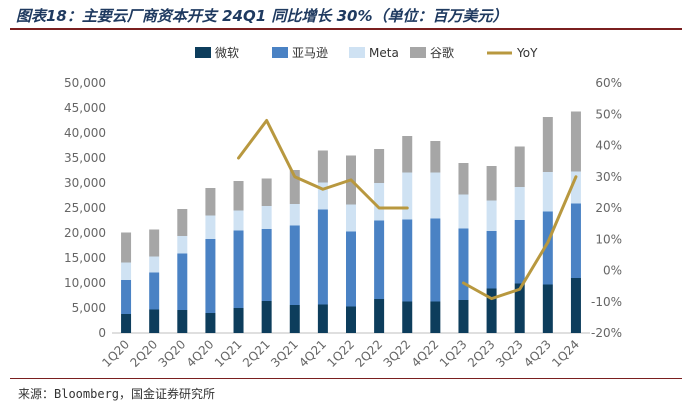 The image size is (692, 407). Describe the element at coordinates (85, 108) in the screenshot. I see `y-left-tick-label: 45,000` at that location.